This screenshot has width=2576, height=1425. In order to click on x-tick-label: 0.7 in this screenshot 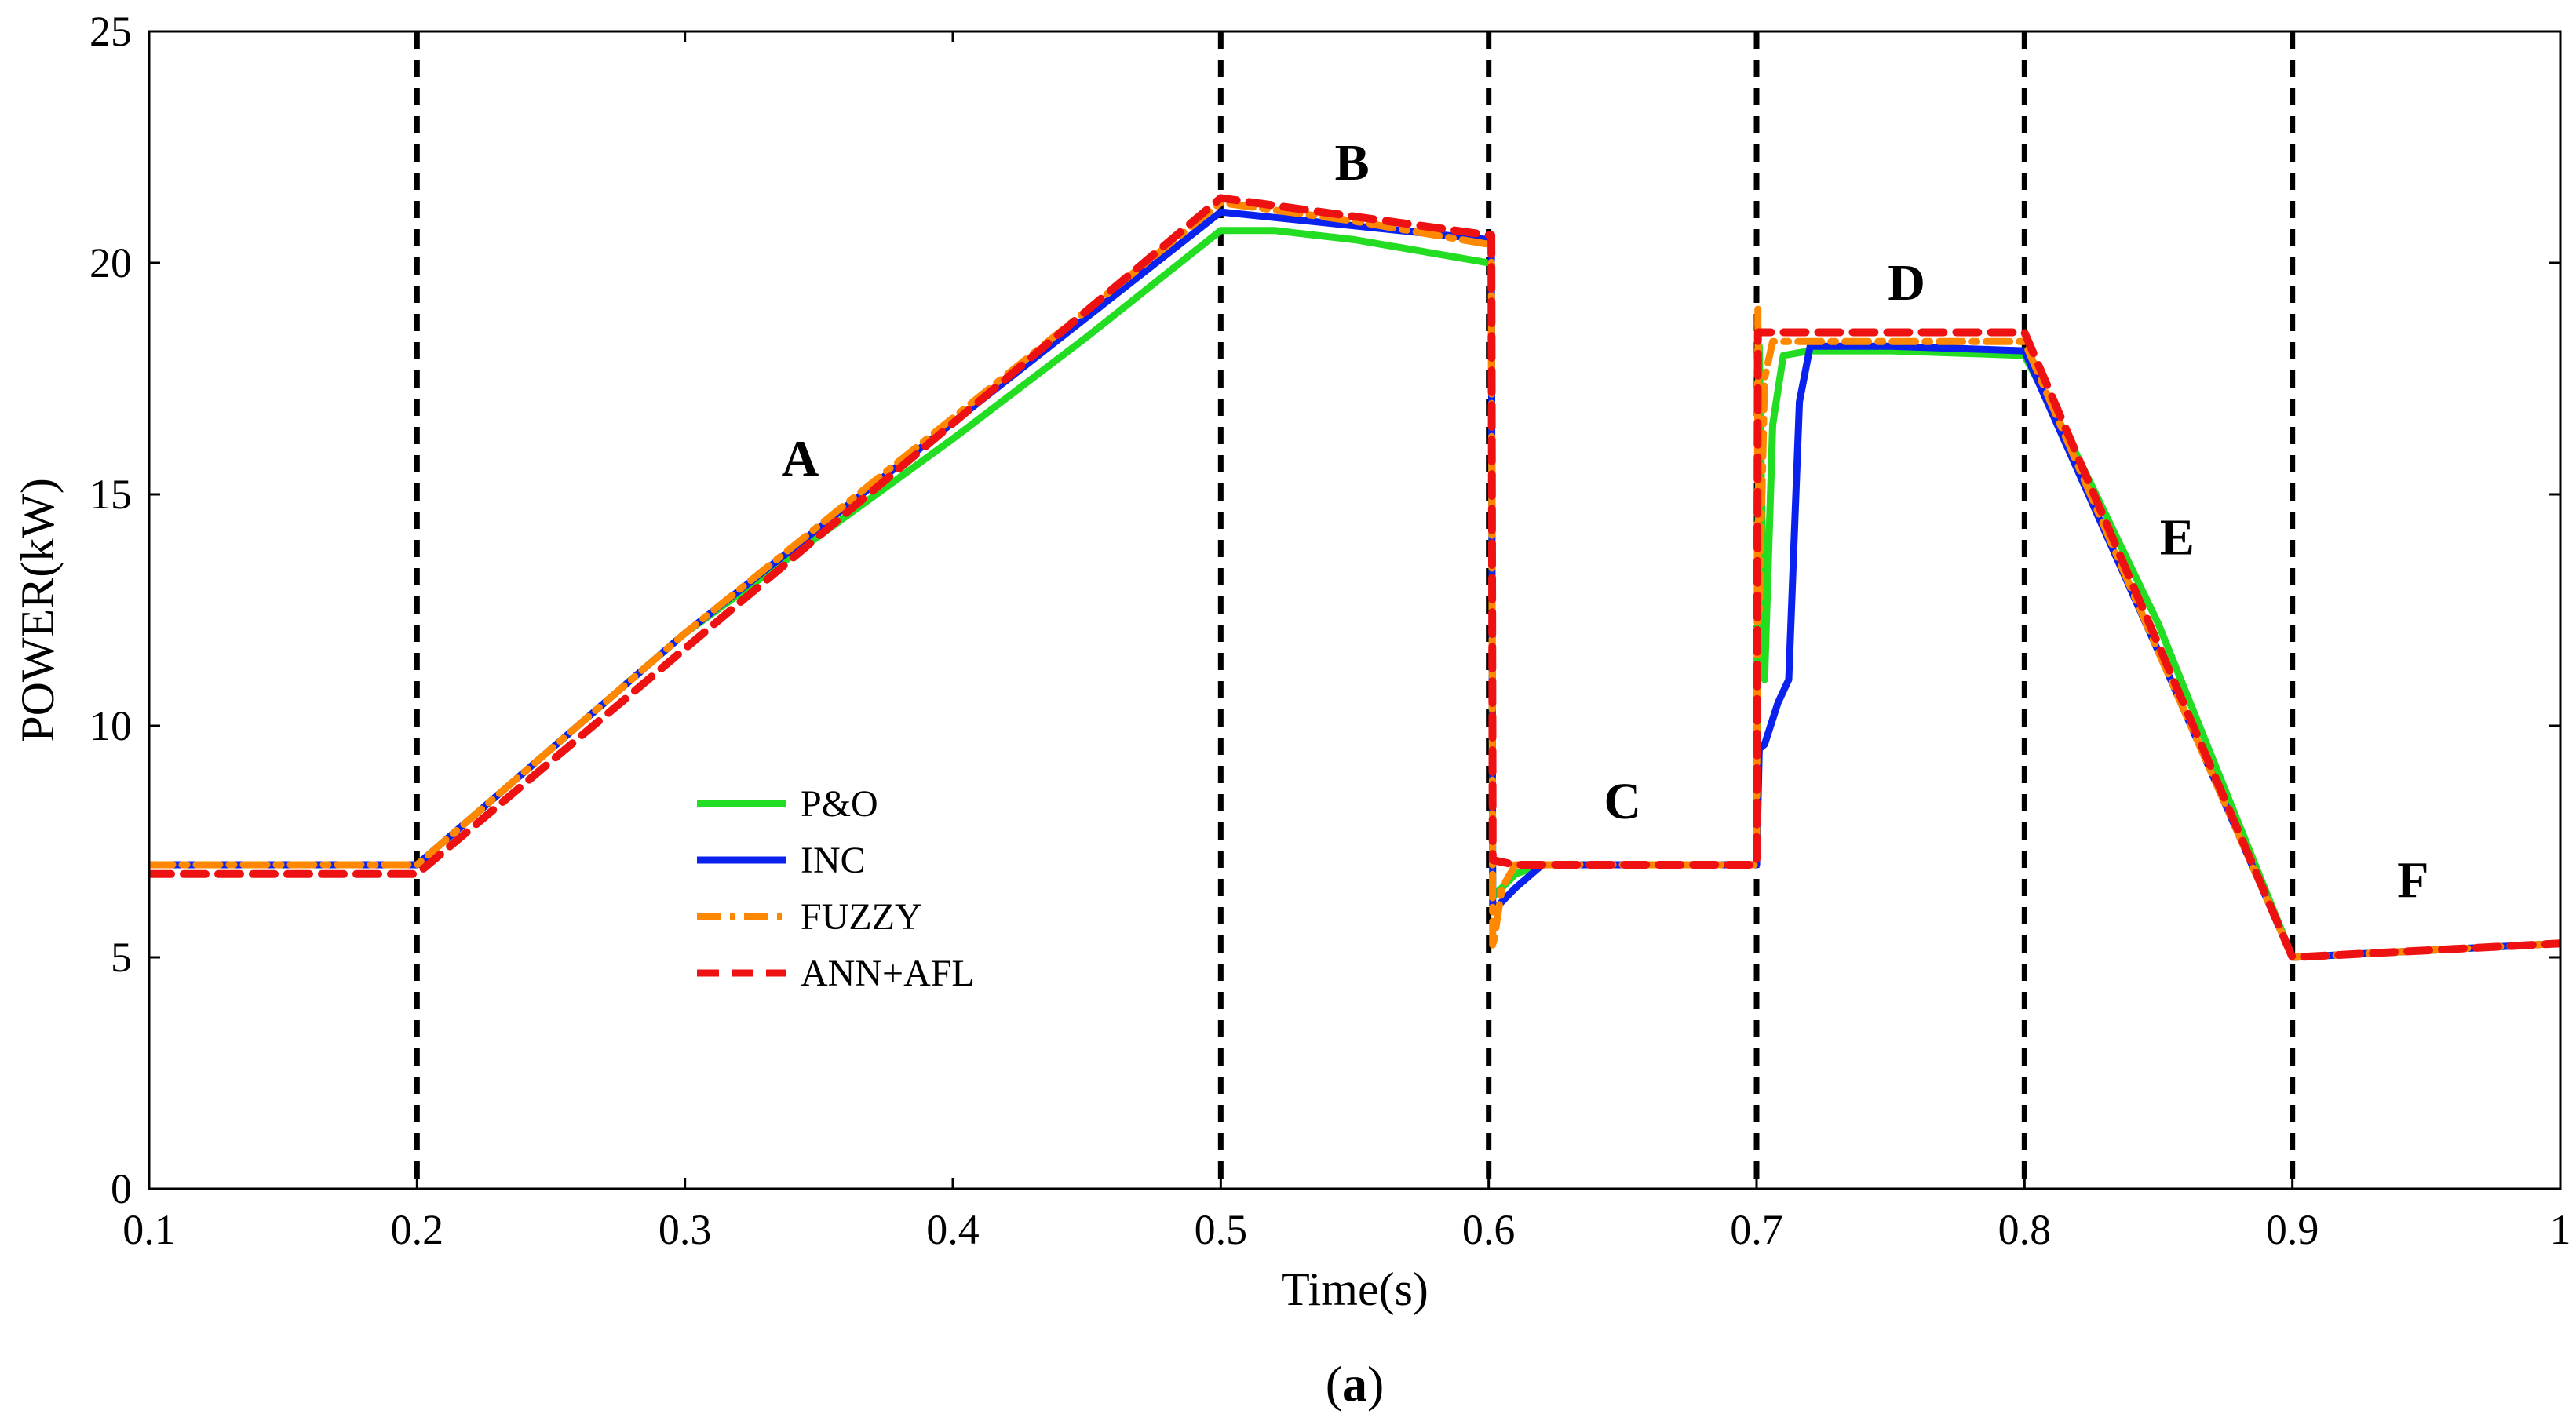, I will do `click(1756, 1229)`.